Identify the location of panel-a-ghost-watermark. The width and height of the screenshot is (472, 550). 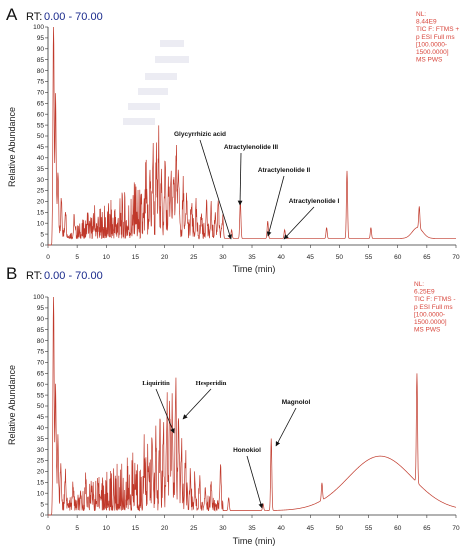
(156, 82).